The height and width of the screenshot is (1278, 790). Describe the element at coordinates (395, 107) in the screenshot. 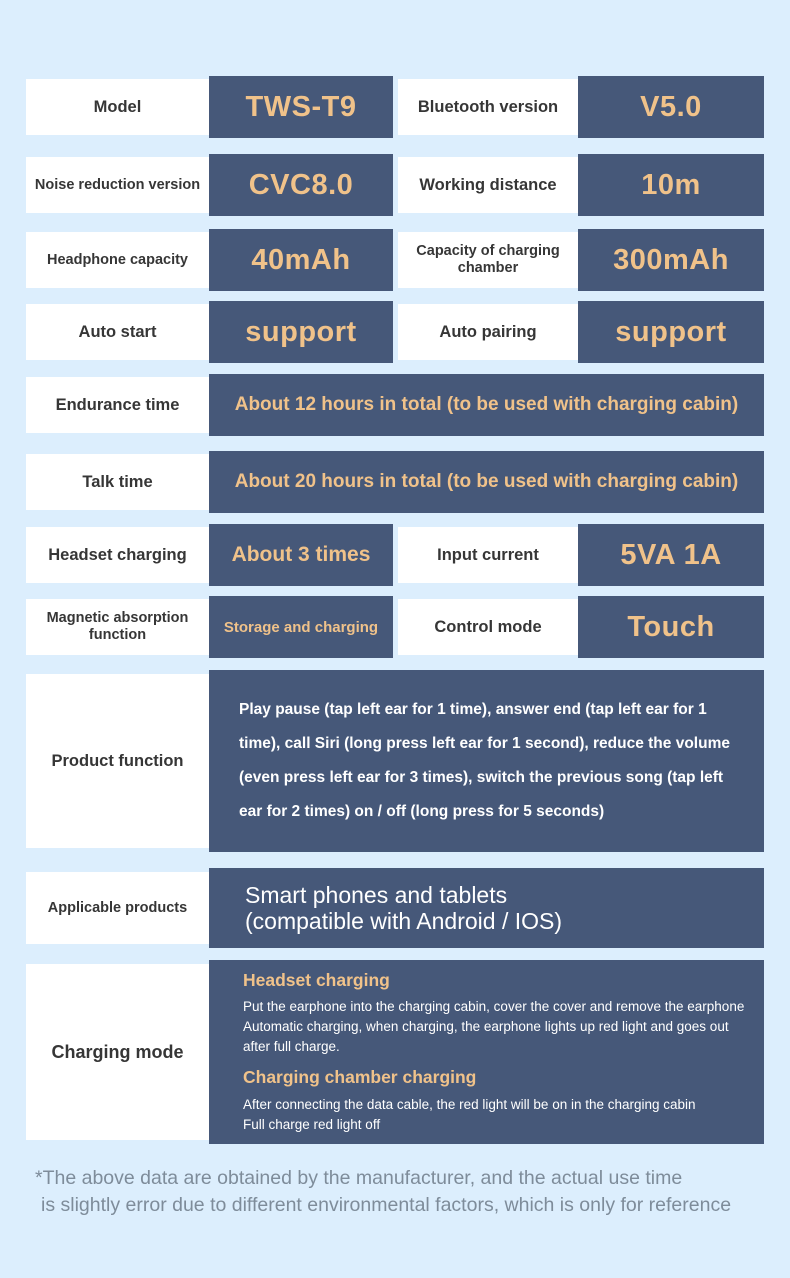

I see `spec-row-model: Model TWS-T9 Bluetooth version V5.0` at that location.